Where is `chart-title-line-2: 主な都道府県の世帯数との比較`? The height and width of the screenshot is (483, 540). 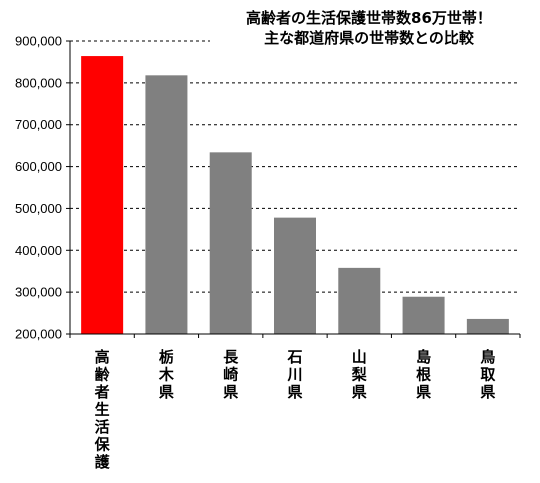
chart-title-line-2: 主な都道府県の世帯数との比較 is located at coordinates (369, 38).